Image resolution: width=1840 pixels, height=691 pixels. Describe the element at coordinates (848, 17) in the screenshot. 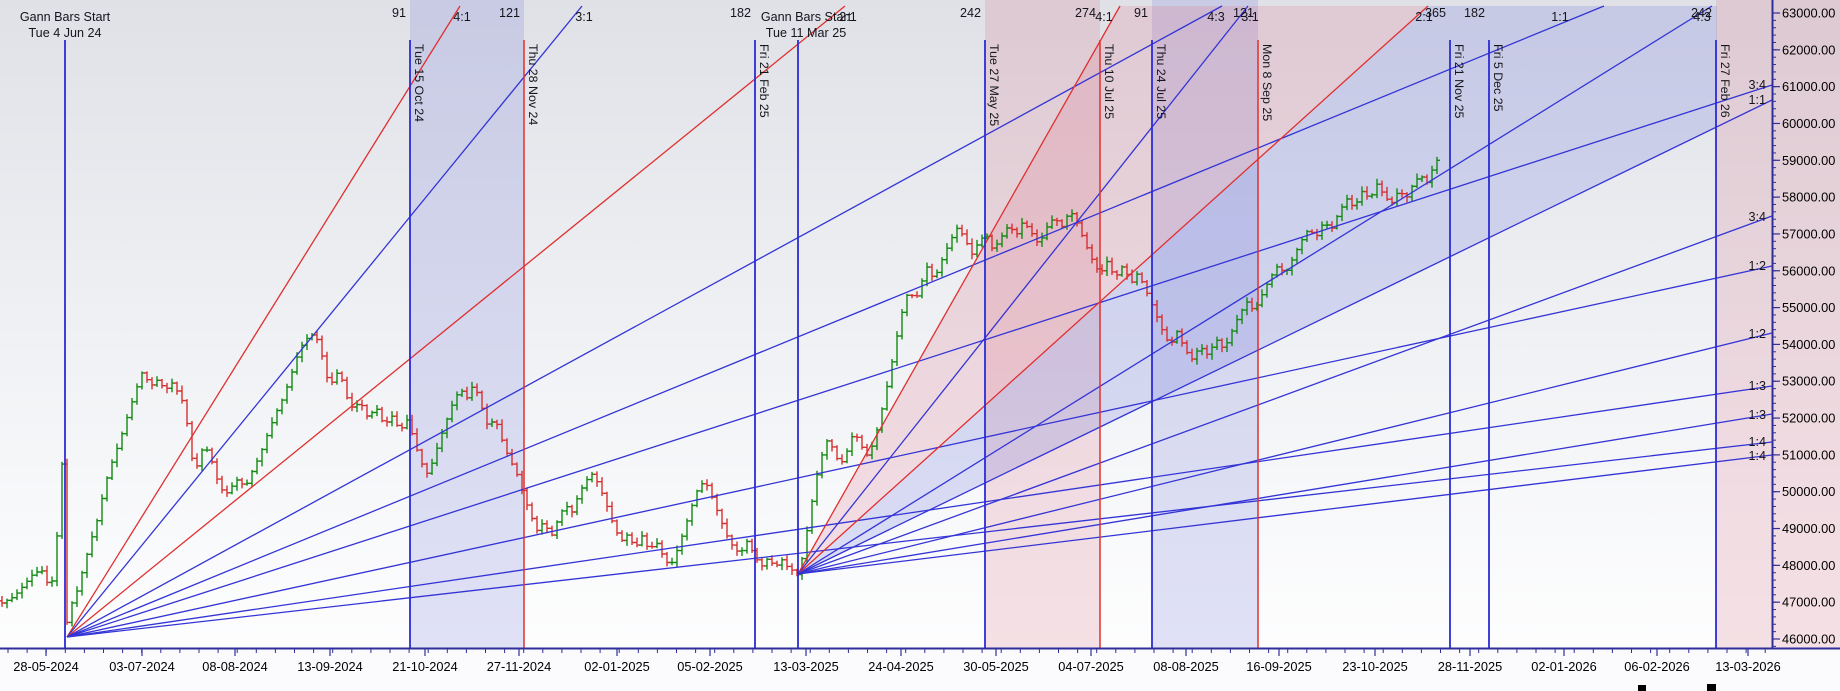

I see `fan-ratio-label: 2:1` at that location.